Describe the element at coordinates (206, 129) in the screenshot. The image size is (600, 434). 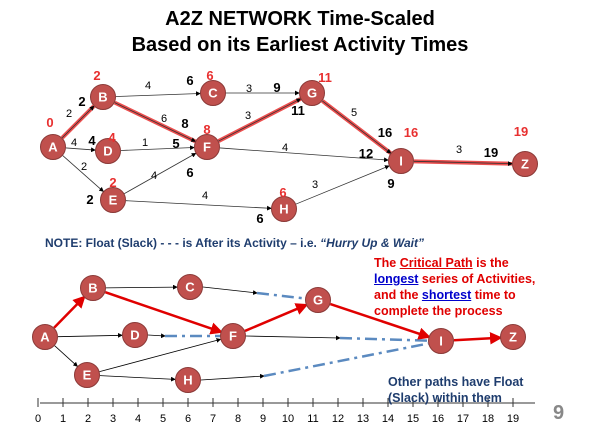
I see `earliest-start-F: 8` at that location.